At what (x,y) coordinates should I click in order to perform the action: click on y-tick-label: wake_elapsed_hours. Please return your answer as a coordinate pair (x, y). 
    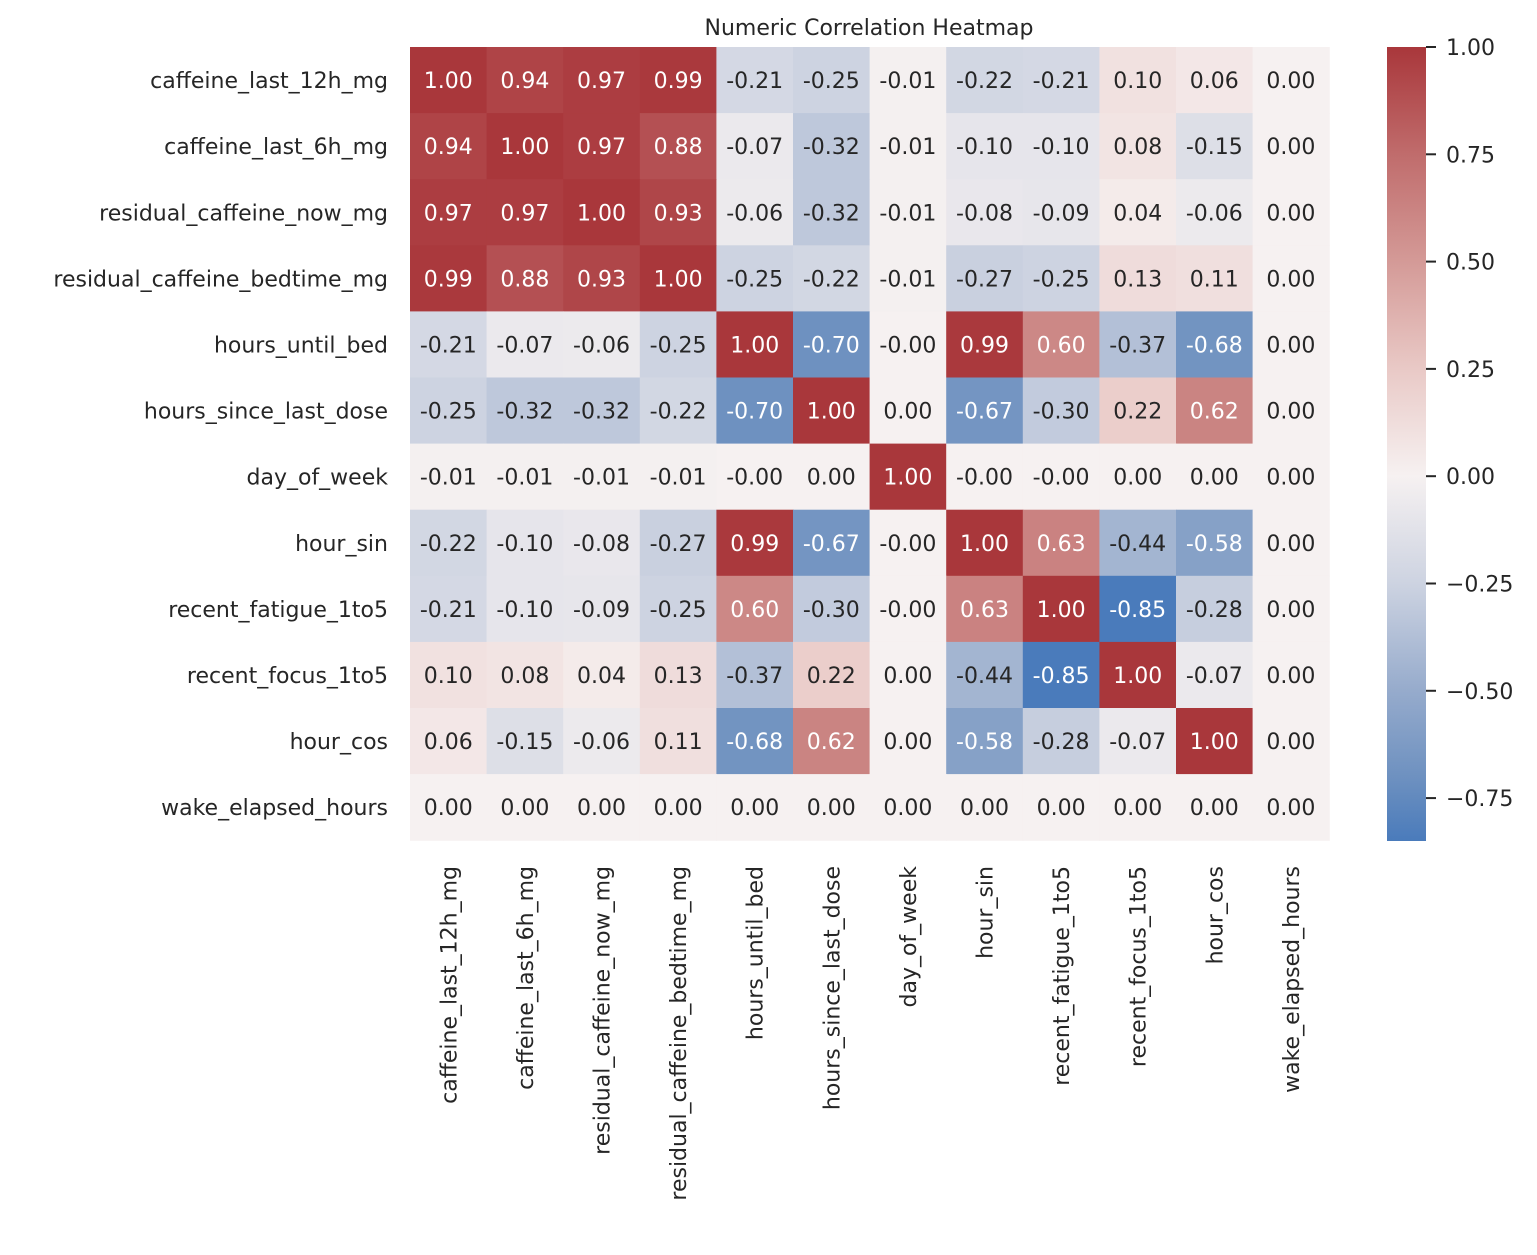
    Looking at the image, I should click on (274, 808).